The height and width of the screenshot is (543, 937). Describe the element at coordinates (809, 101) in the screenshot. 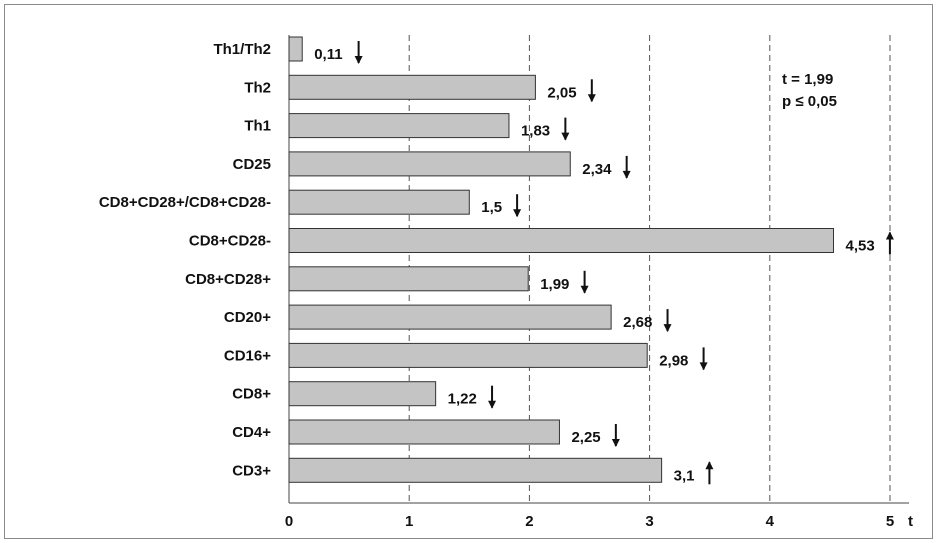

I see `annotation-p-value: p ≤ 0,05` at that location.